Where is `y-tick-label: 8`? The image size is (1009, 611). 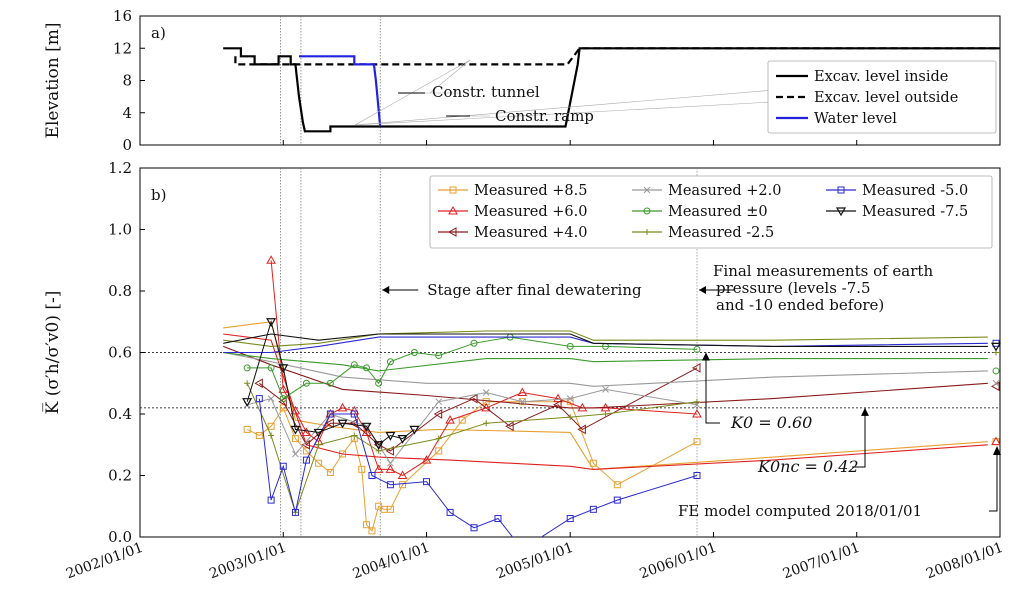 y-tick-label: 8 is located at coordinates (127, 81).